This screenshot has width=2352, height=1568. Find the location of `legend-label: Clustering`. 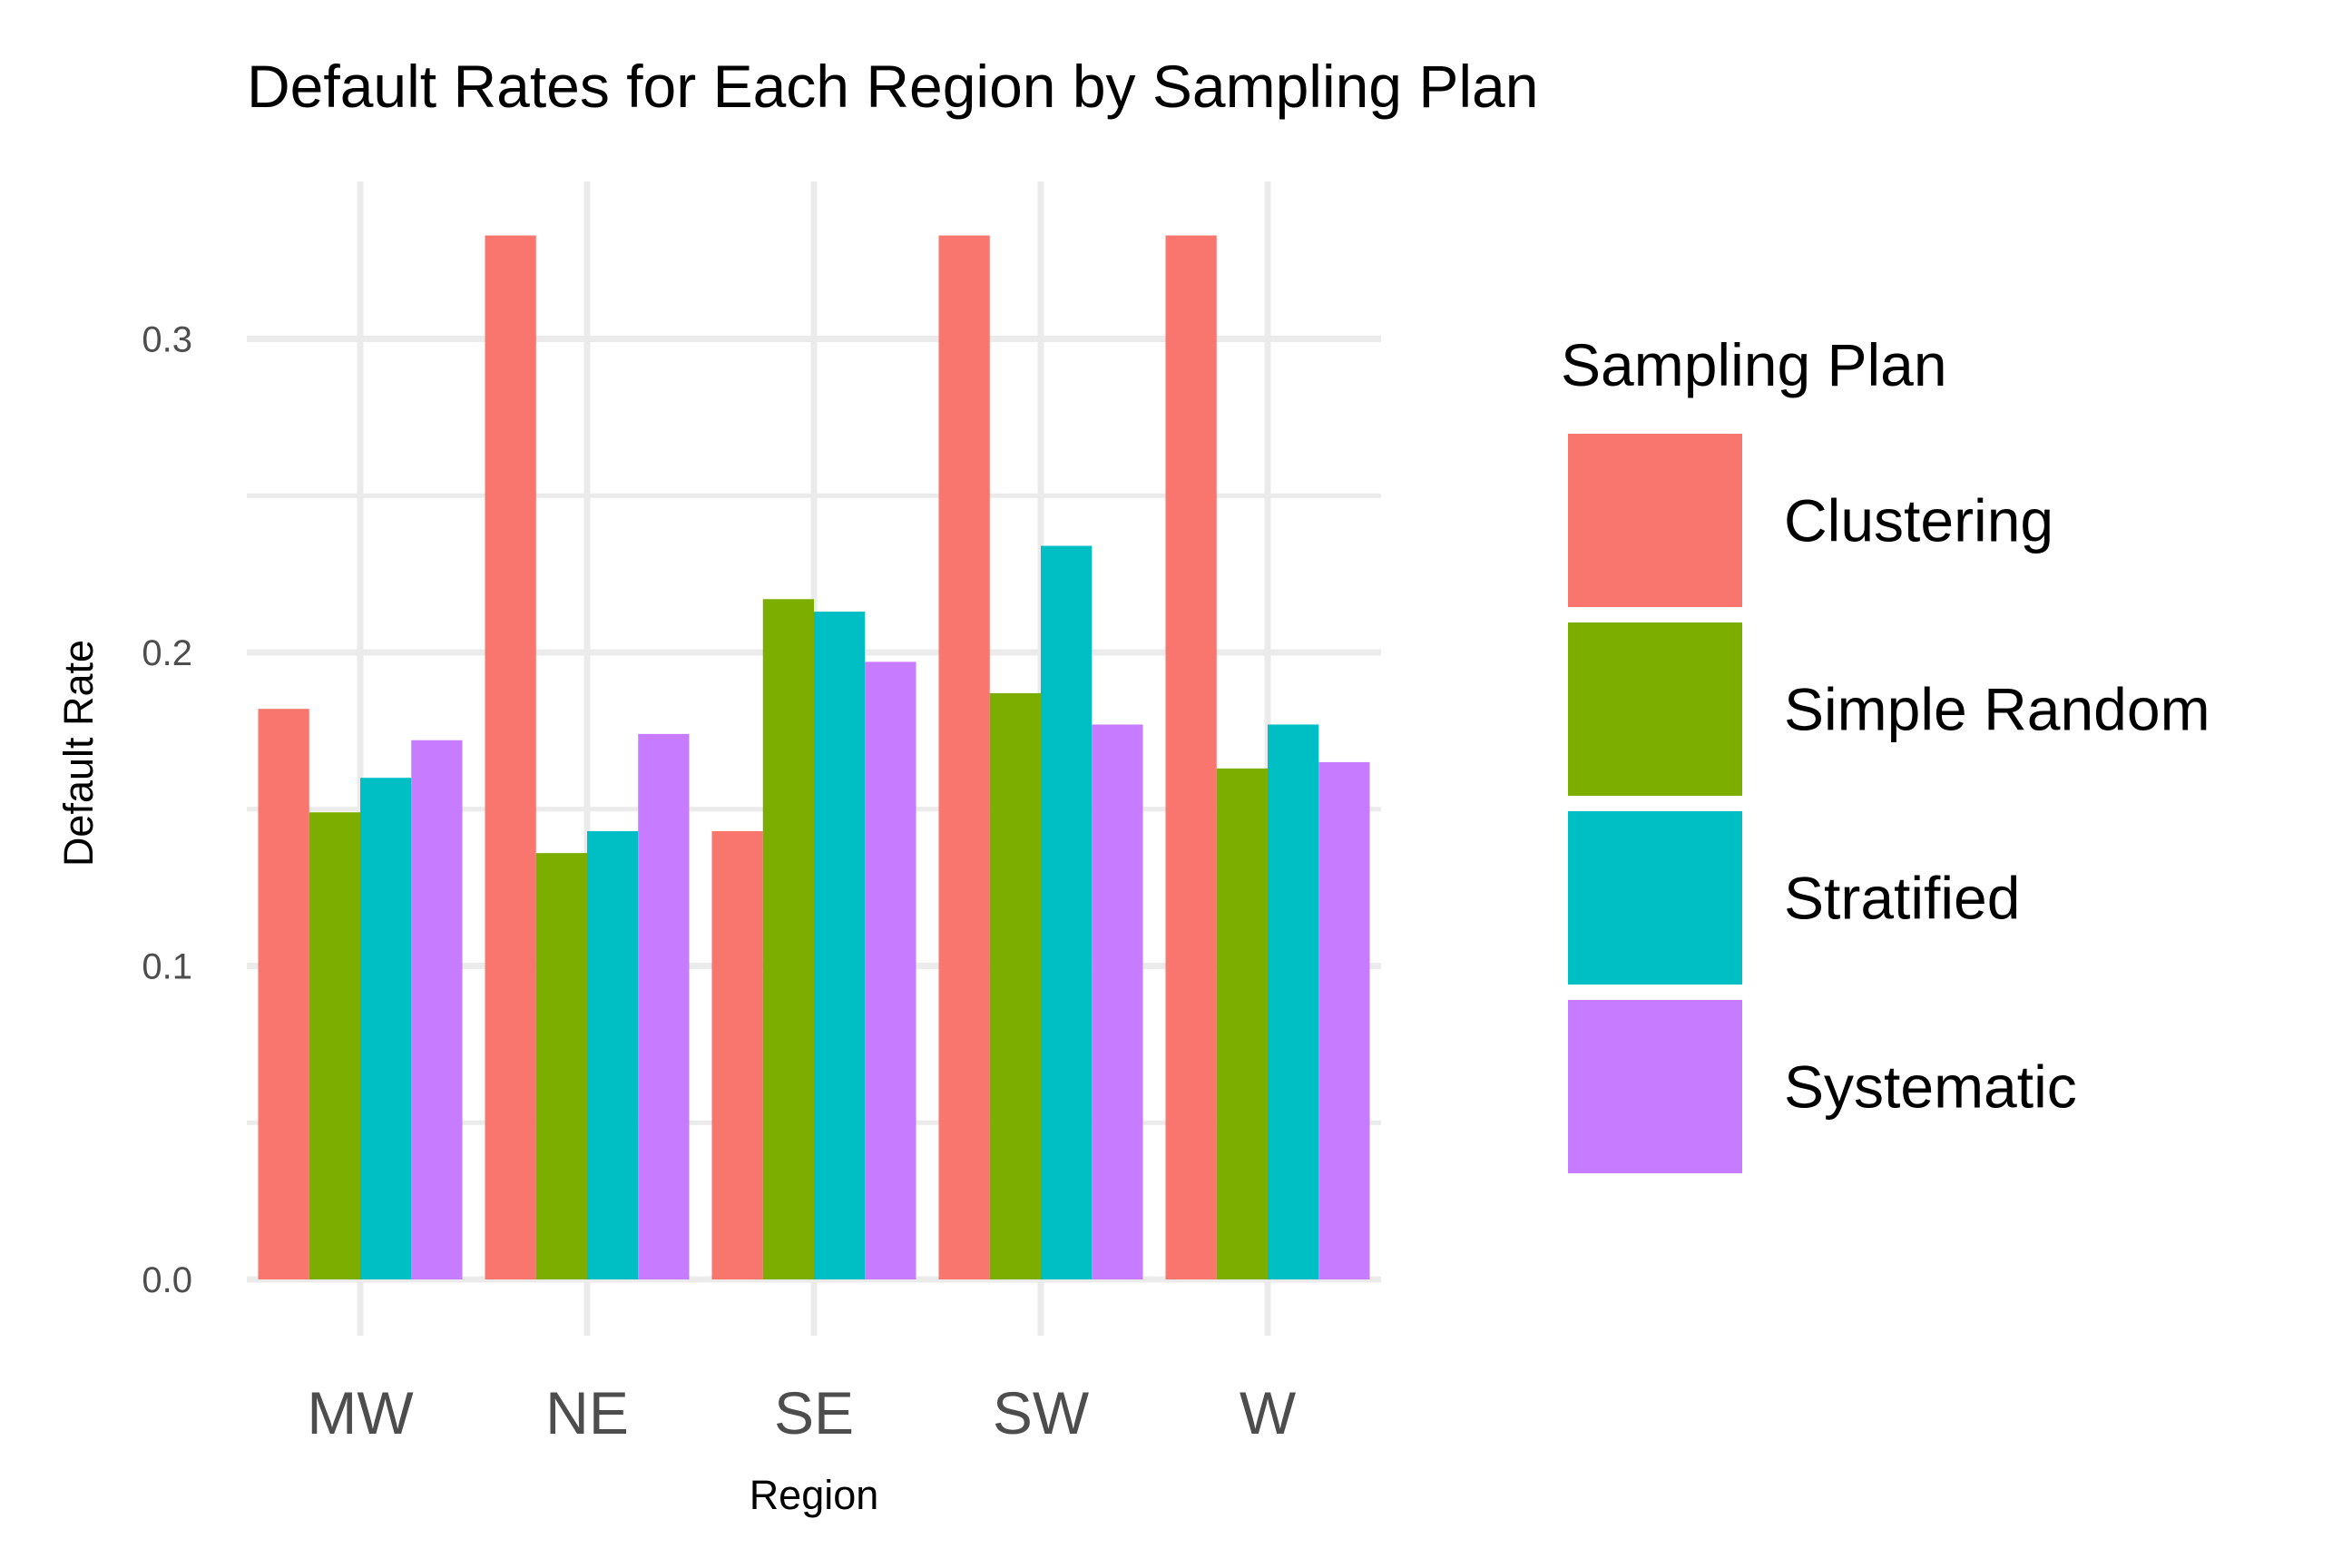

legend-label: Clustering is located at coordinates (1918, 520).